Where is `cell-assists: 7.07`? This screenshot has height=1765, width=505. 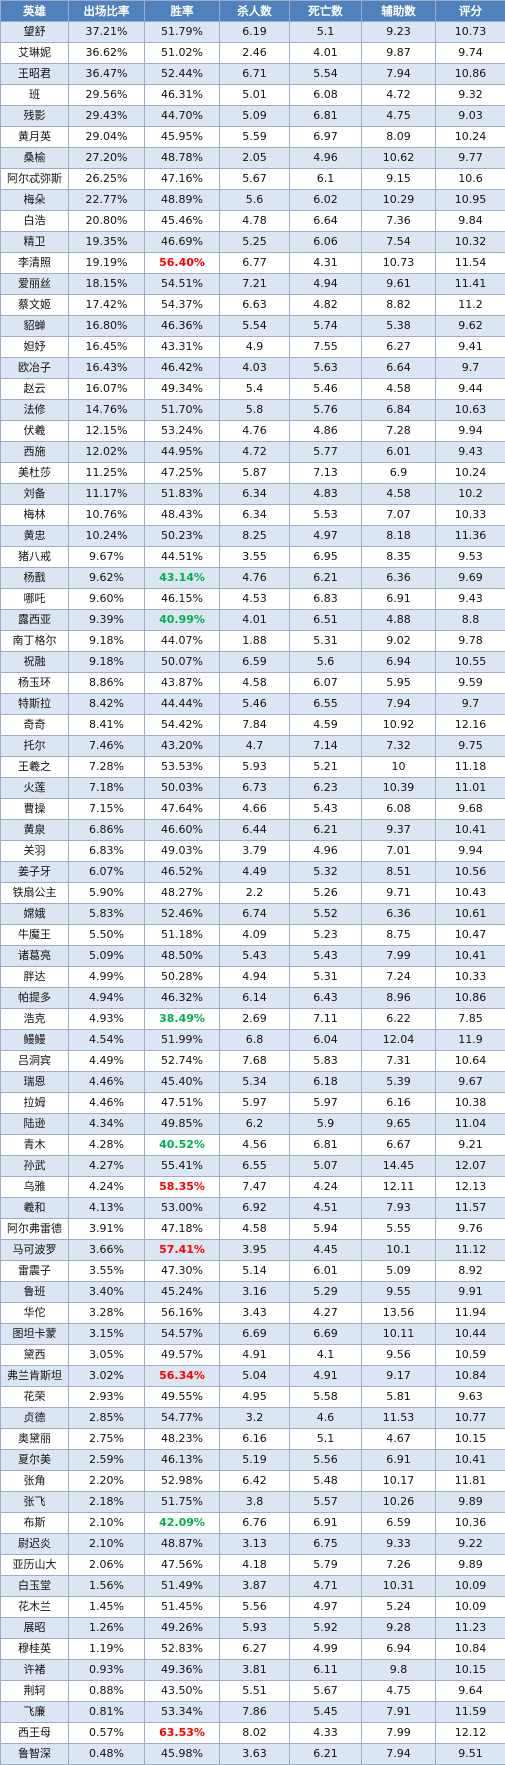
cell-assists: 7.07 is located at coordinates (399, 515).